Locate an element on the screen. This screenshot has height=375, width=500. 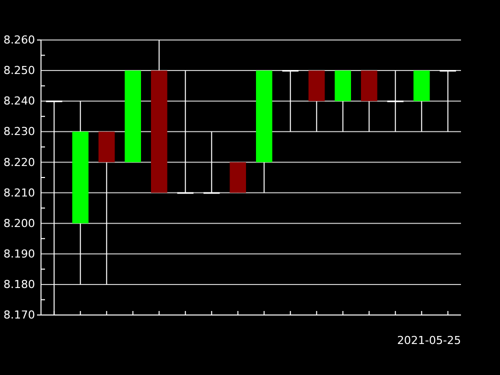
y-tick-label: 8.240 is located at coordinates (19, 101).